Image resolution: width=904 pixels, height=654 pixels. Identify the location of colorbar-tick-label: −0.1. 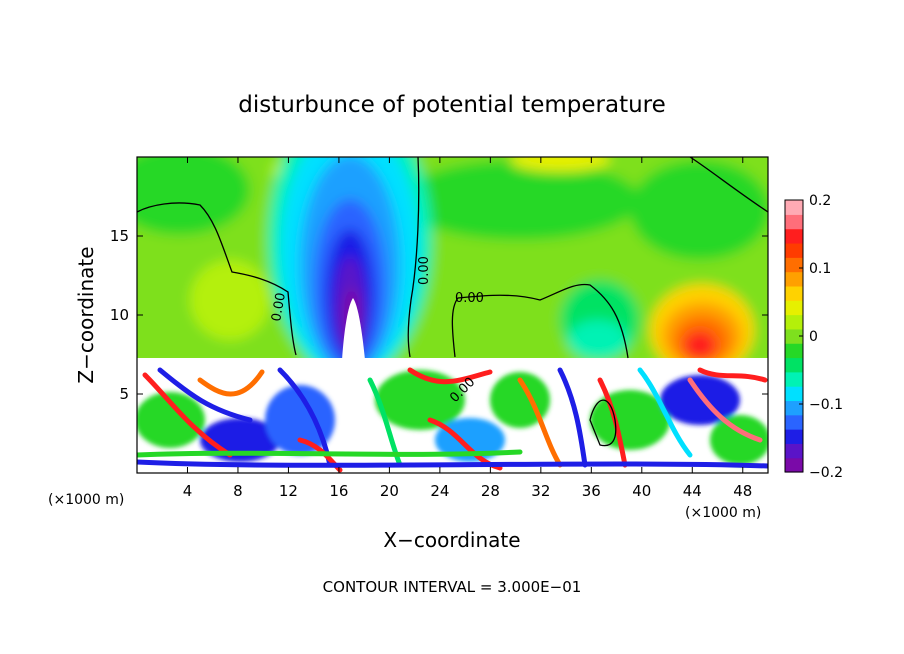
(826, 405).